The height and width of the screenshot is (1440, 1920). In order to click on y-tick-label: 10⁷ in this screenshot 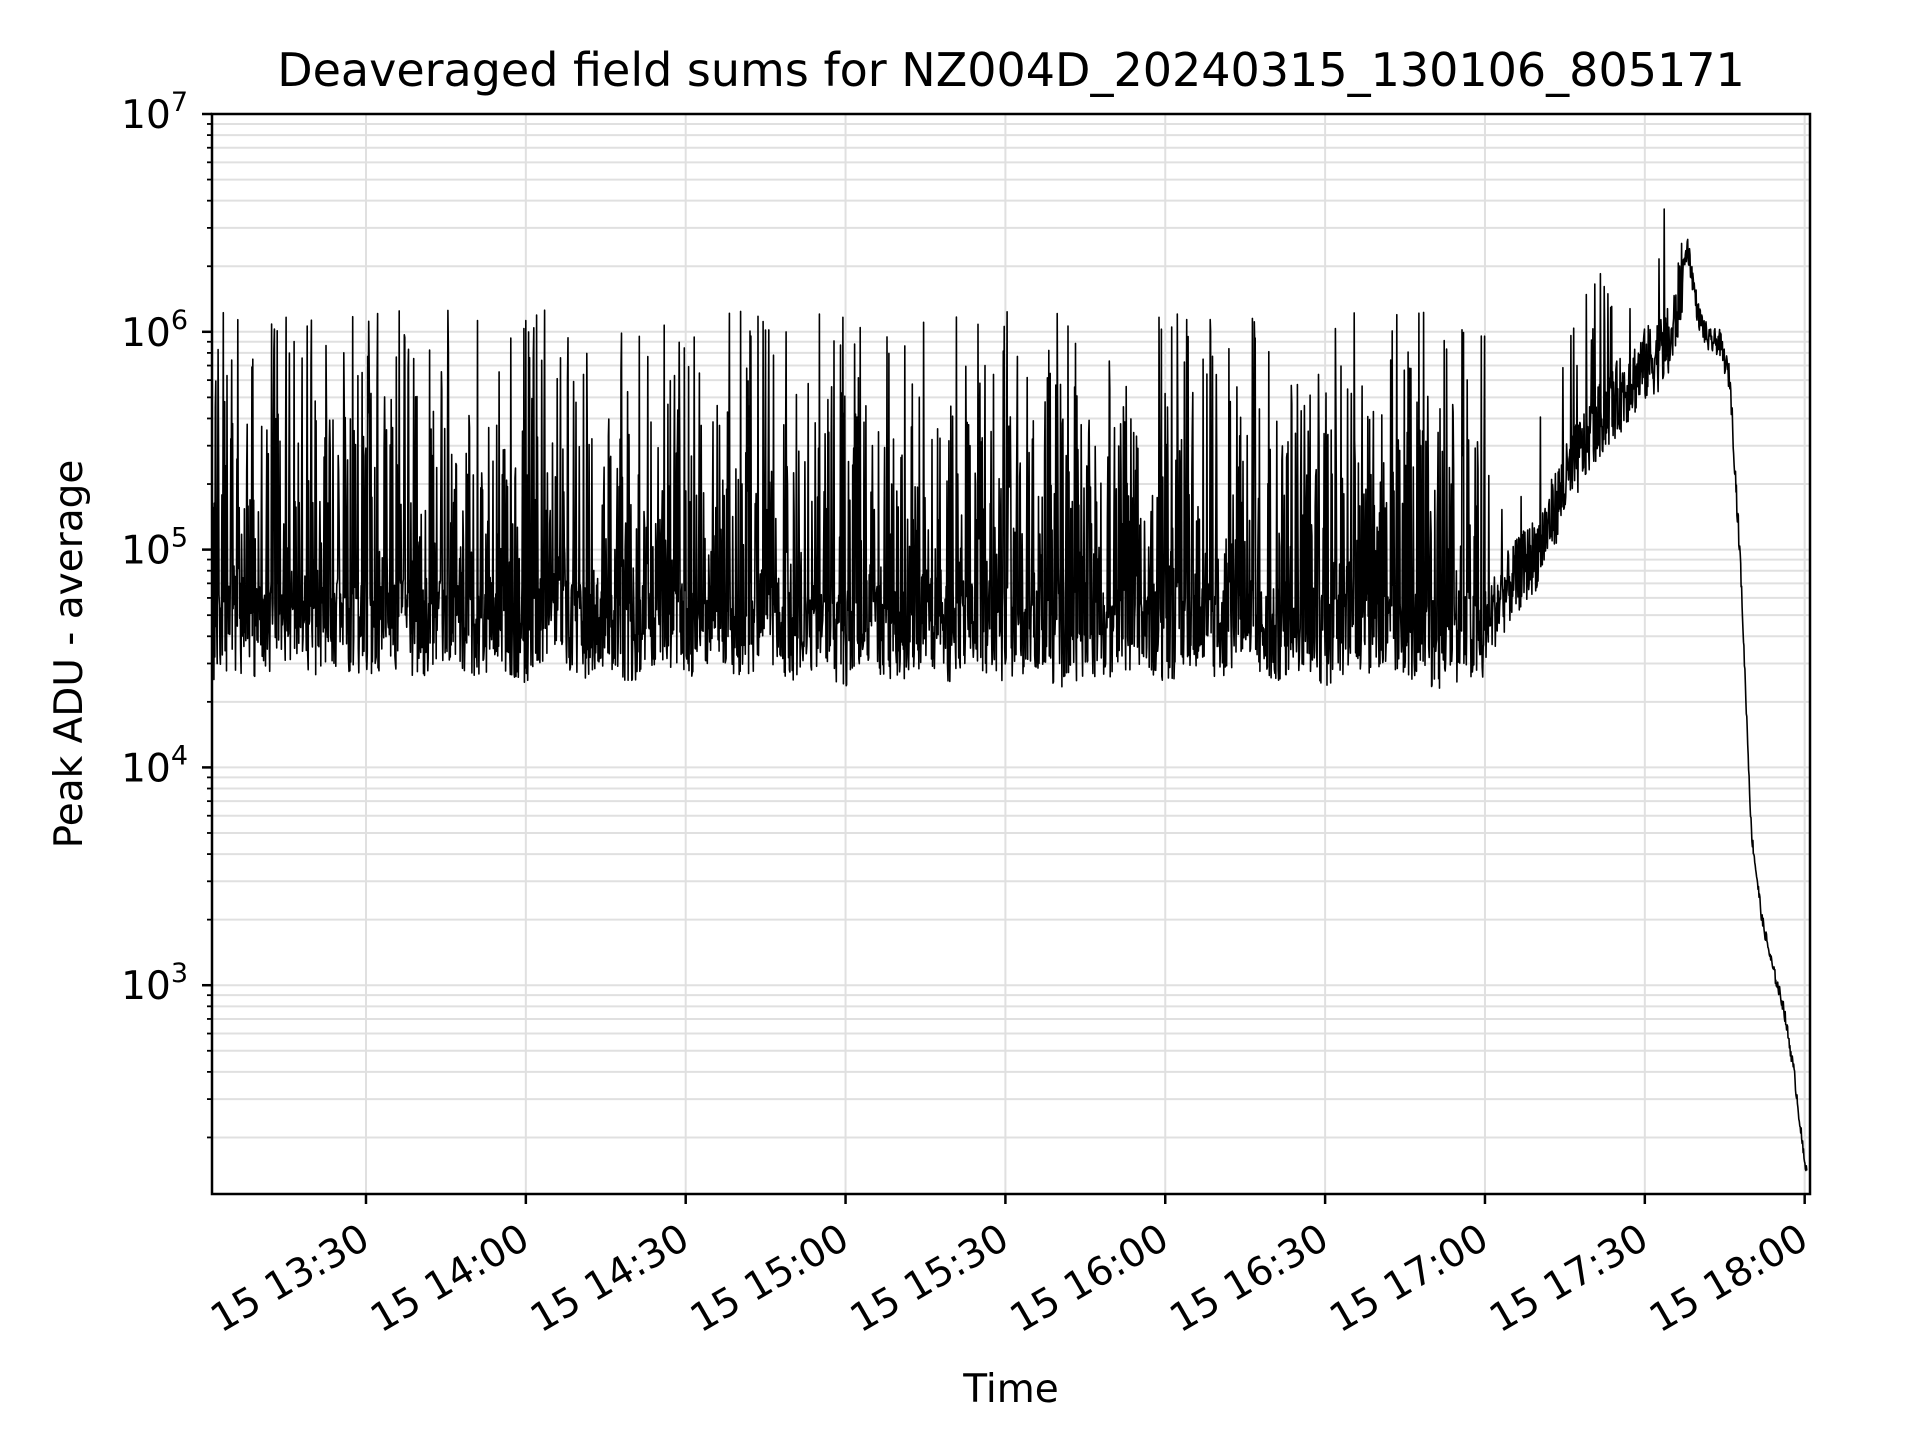, I will do `click(154, 112)`.